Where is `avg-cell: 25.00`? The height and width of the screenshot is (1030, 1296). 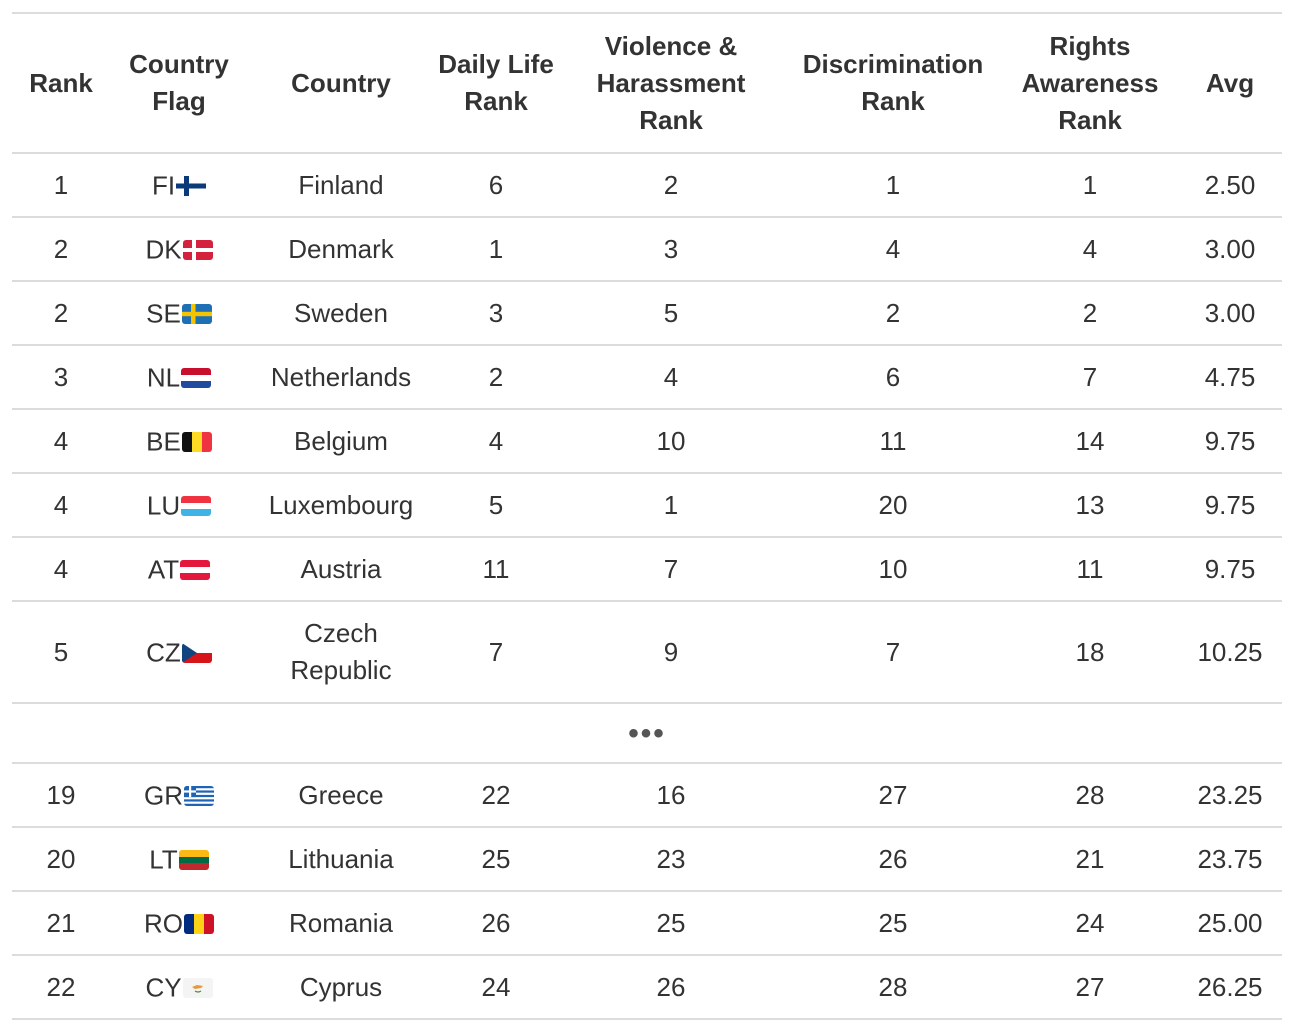
avg-cell: 25.00 is located at coordinates (1230, 923).